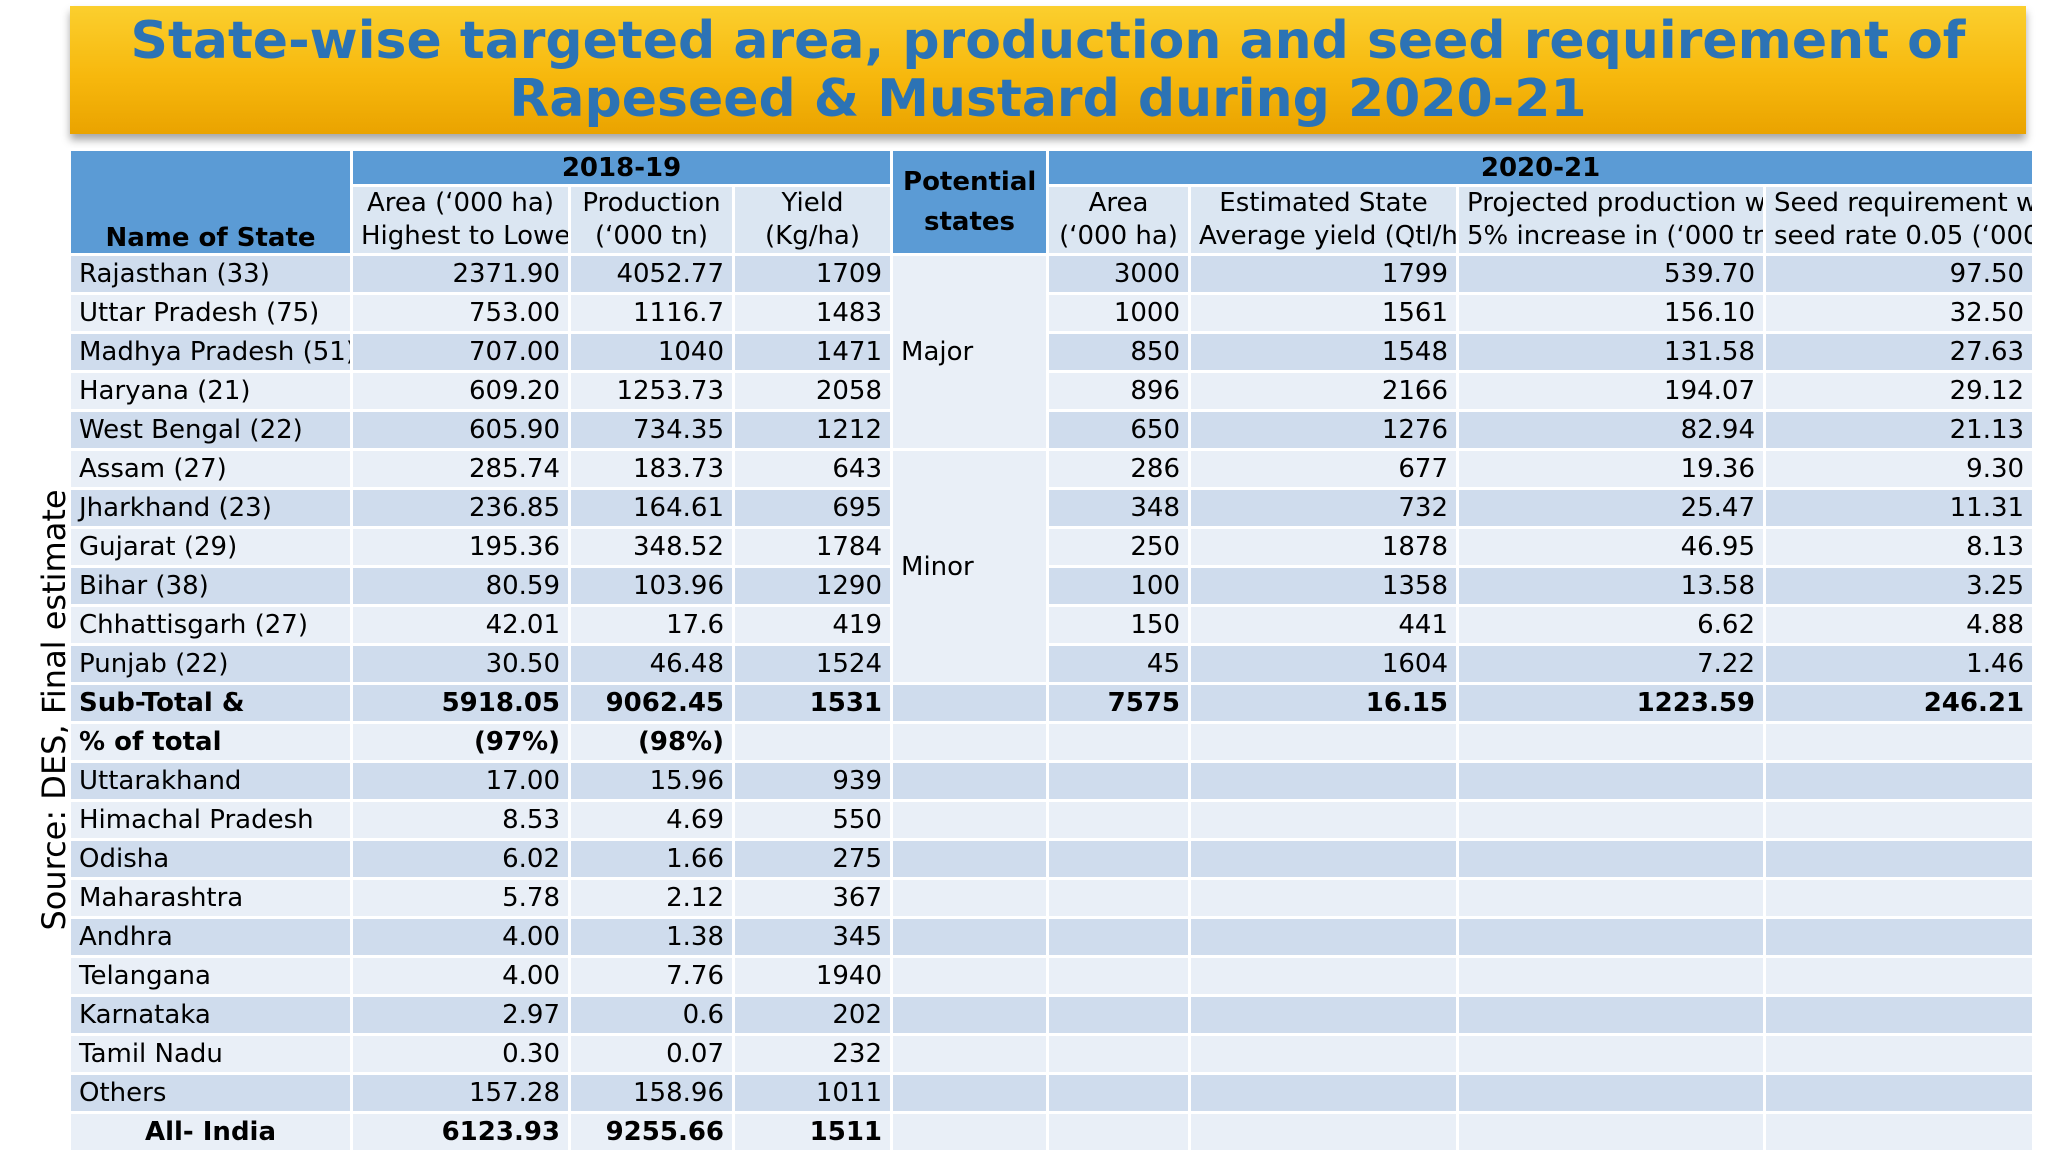 Image resolution: width=2048 pixels, height=1153 pixels. I want to click on cell-seed: 4.88, so click(1899, 625).